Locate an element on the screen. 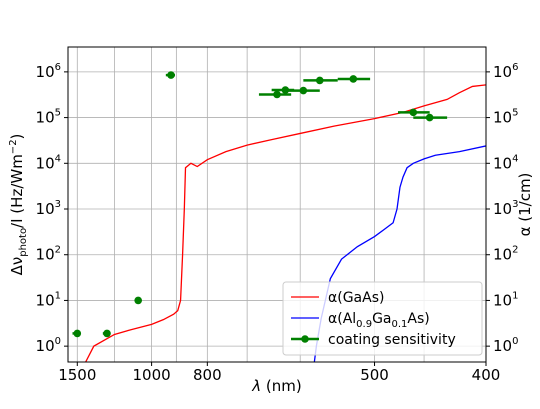  y-axis-ticks-left: 10⁰ 10¹ 10² 10³ 10⁴ 10⁵ 10⁶ is located at coordinates (52, 208).